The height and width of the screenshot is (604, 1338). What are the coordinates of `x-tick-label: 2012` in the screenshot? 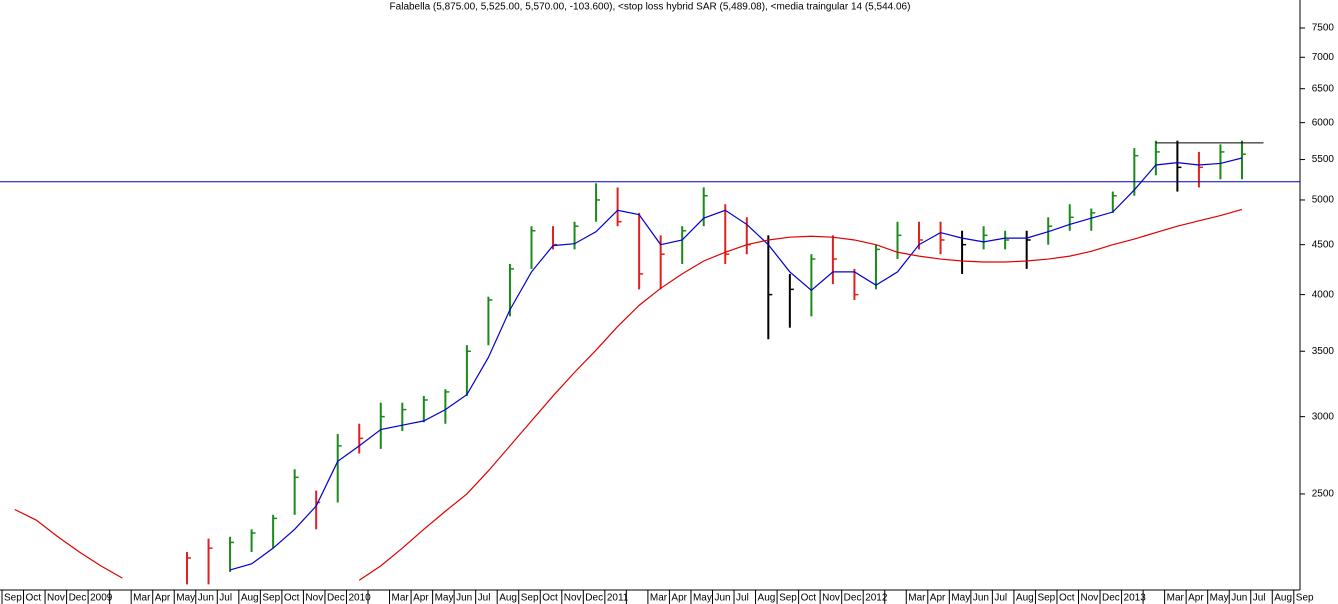 It's located at (876, 598).